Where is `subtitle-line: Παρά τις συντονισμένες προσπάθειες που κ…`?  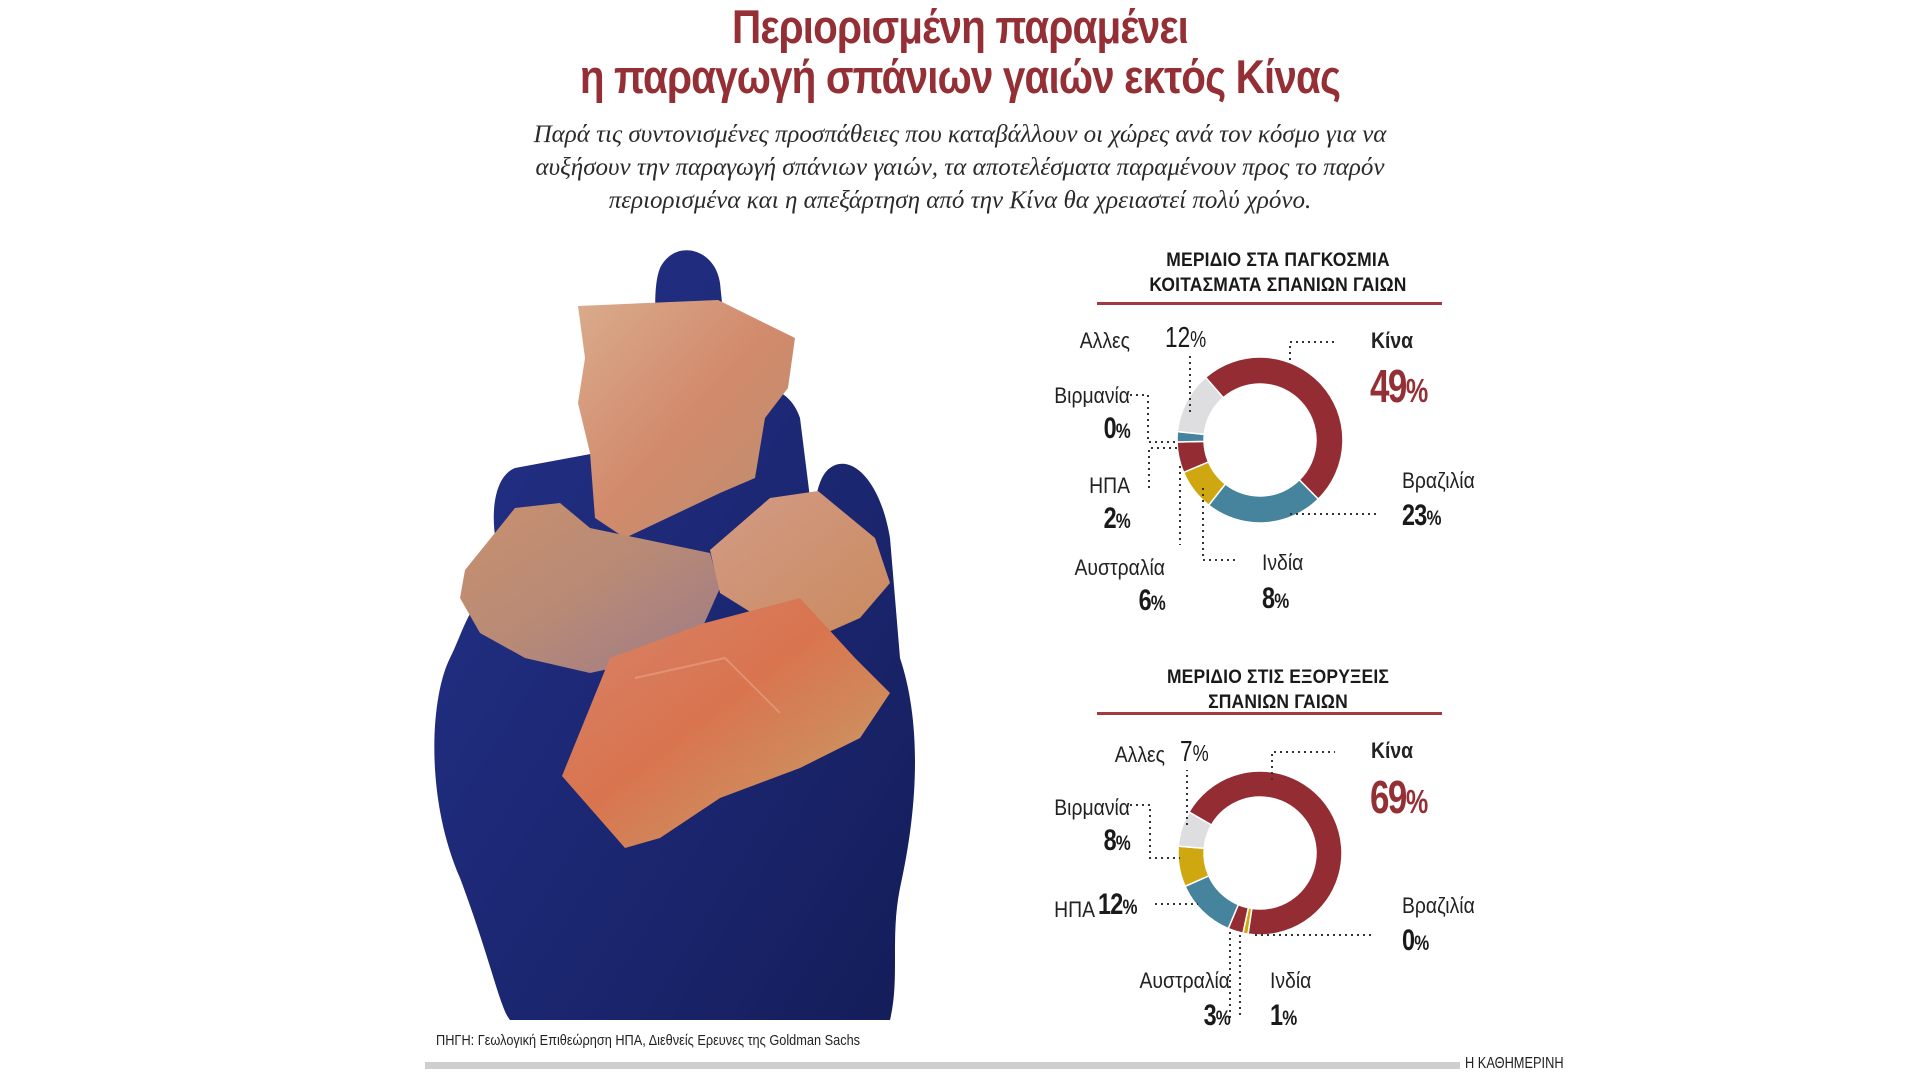
subtitle-line: Παρά τις συντονισμένες προσπάθειες που κ… is located at coordinates (960, 134).